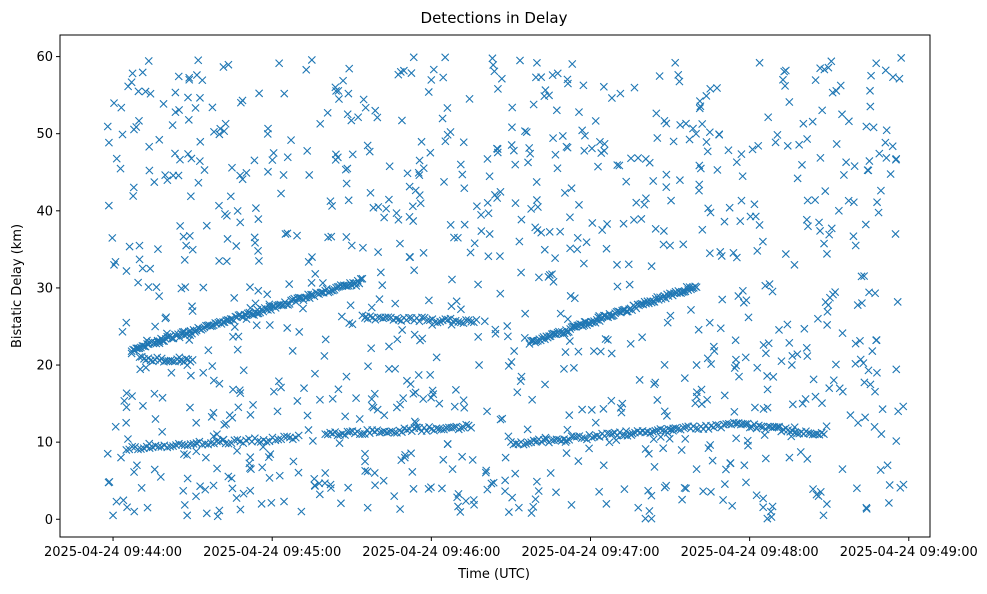 The width and height of the screenshot is (987, 594). I want to click on x-tick-label: 2025-04-24 09:44:00, so click(113, 552).